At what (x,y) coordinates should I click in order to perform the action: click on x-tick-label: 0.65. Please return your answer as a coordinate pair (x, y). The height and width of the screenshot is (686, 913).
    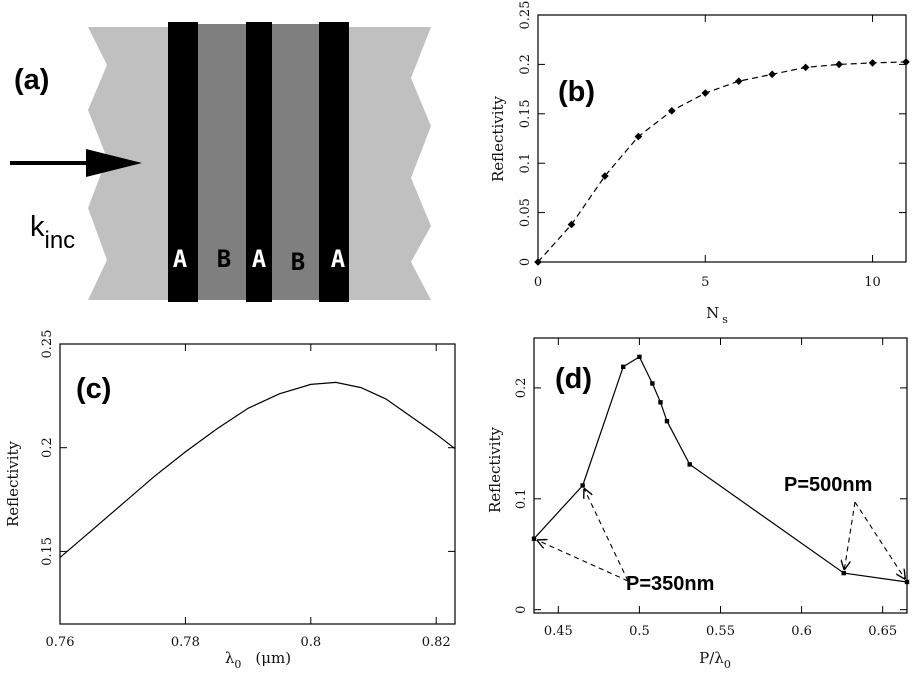
    Looking at the image, I should click on (882, 631).